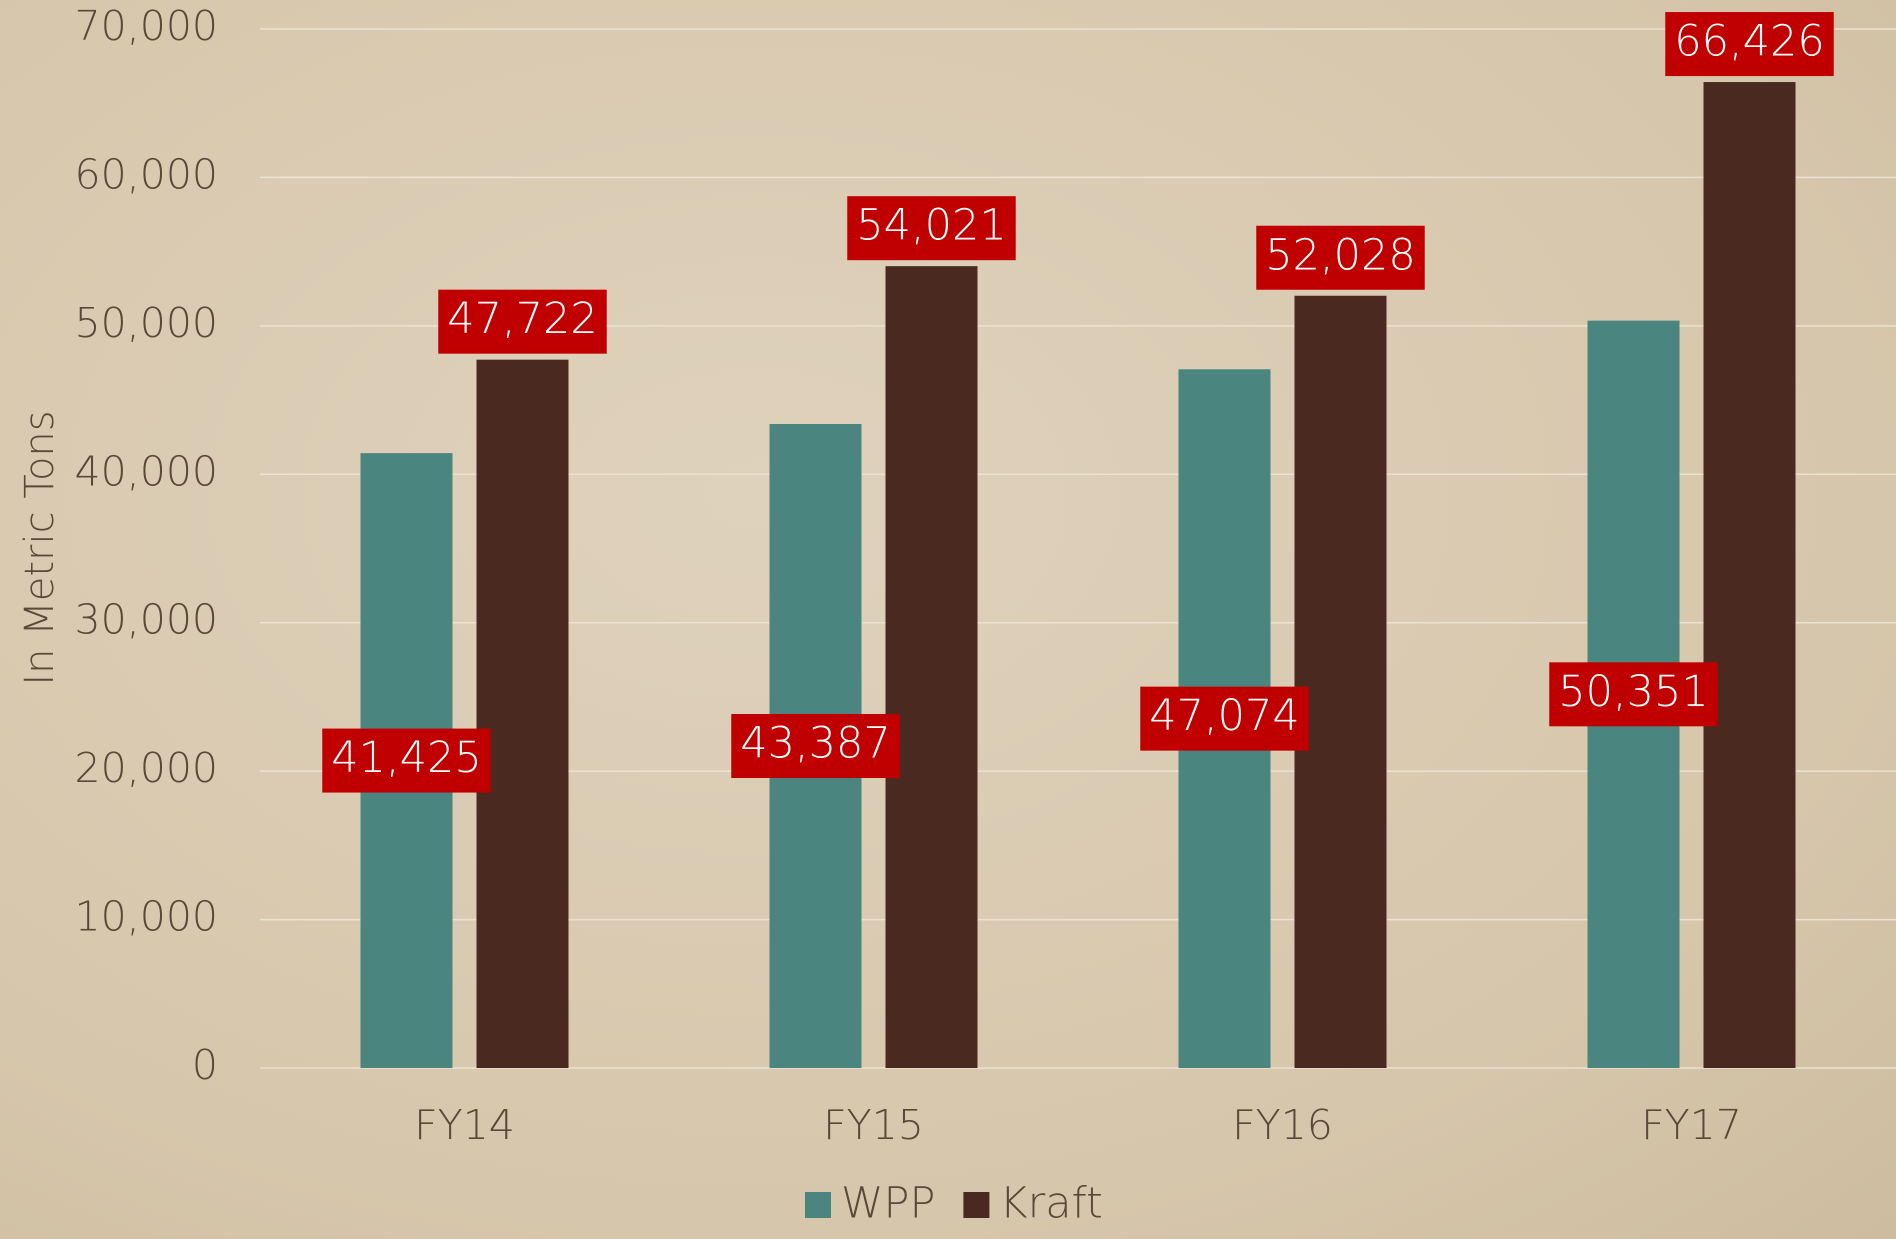 This screenshot has height=1239, width=1896. I want to click on x-tick-label: FY14, so click(464, 1125).